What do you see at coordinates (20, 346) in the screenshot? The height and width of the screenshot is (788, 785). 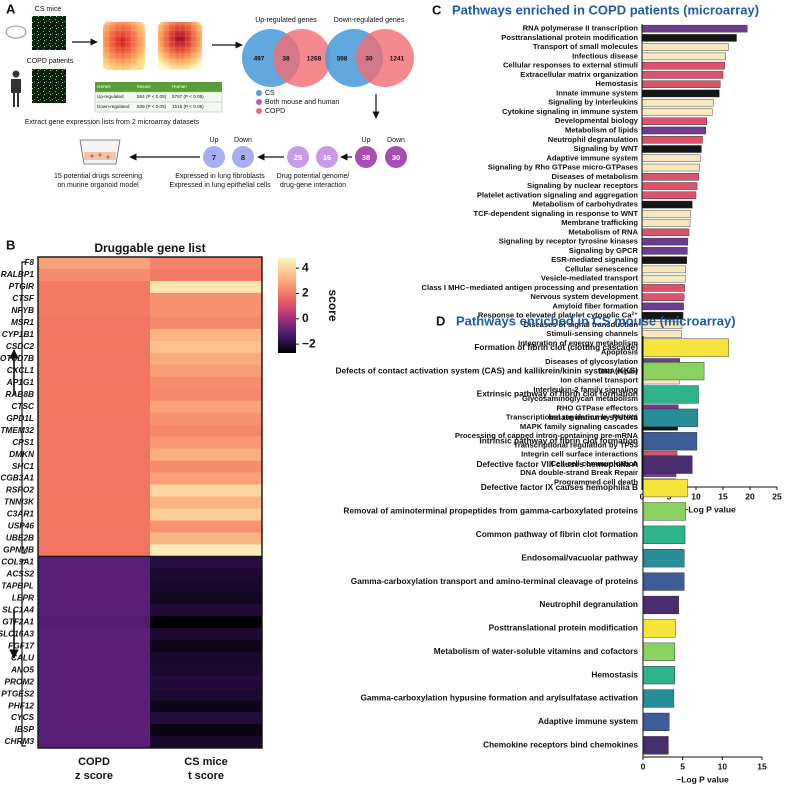 I see `row-label: CSDC2` at bounding box center [20, 346].